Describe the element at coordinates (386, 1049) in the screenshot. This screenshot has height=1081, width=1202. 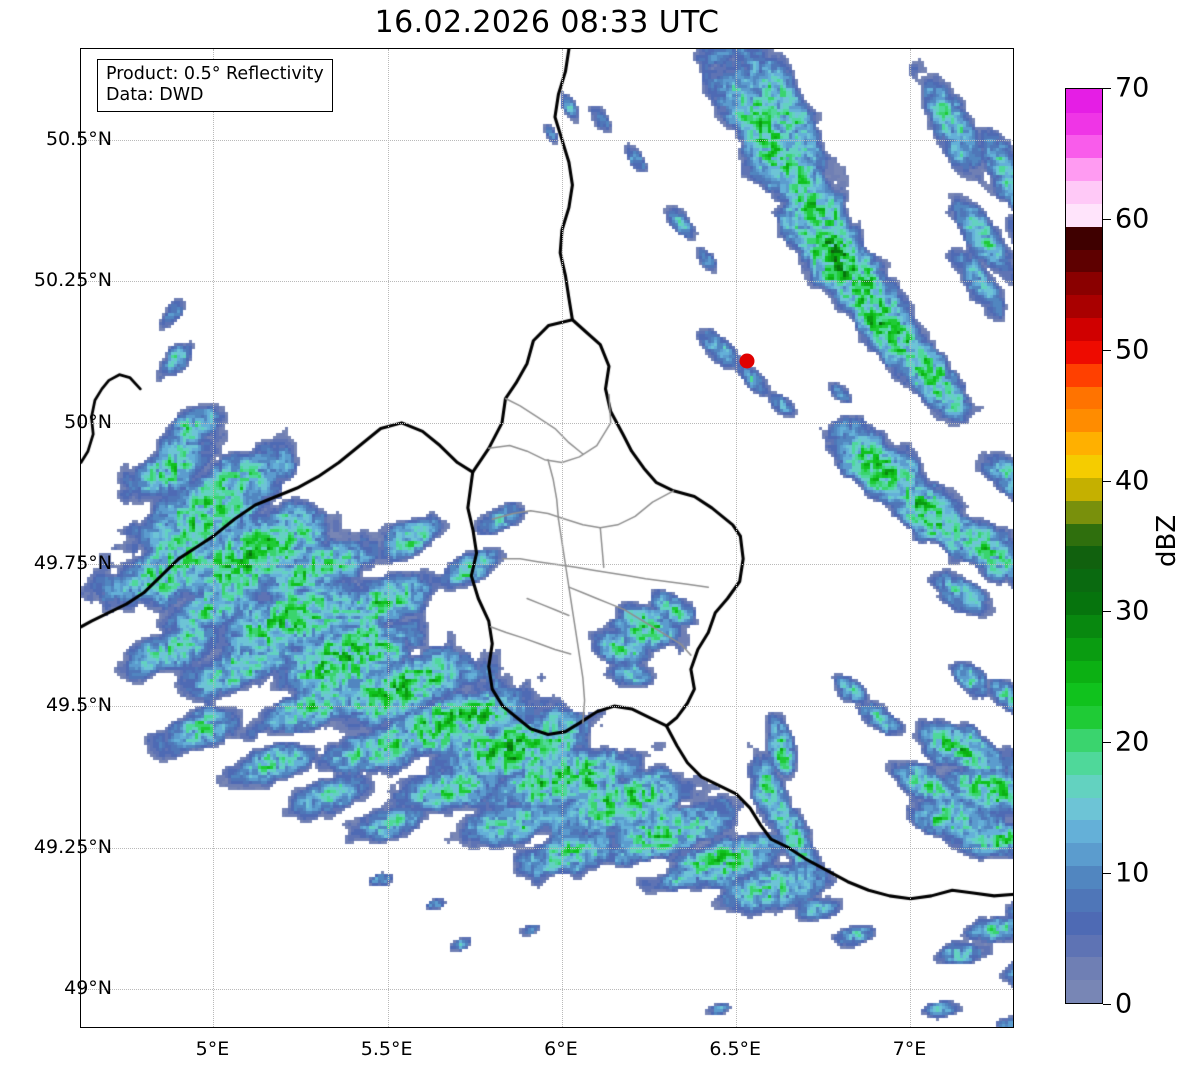
I see `x-tick-label: 5.5°E` at that location.